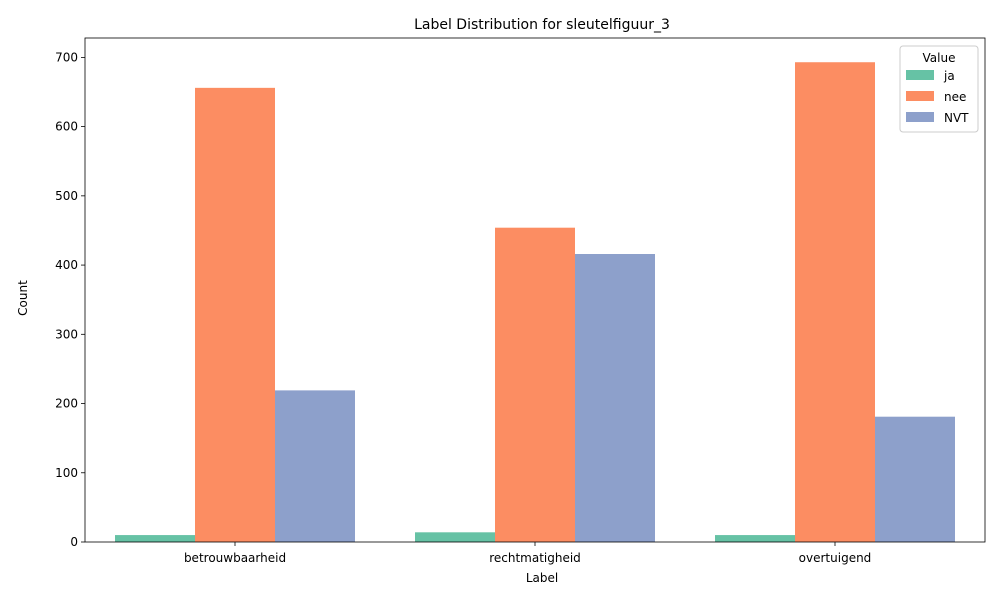 This screenshot has height=600, width=1000. Describe the element at coordinates (835, 302) in the screenshot. I see `bar-nee-overtuigend` at that location.